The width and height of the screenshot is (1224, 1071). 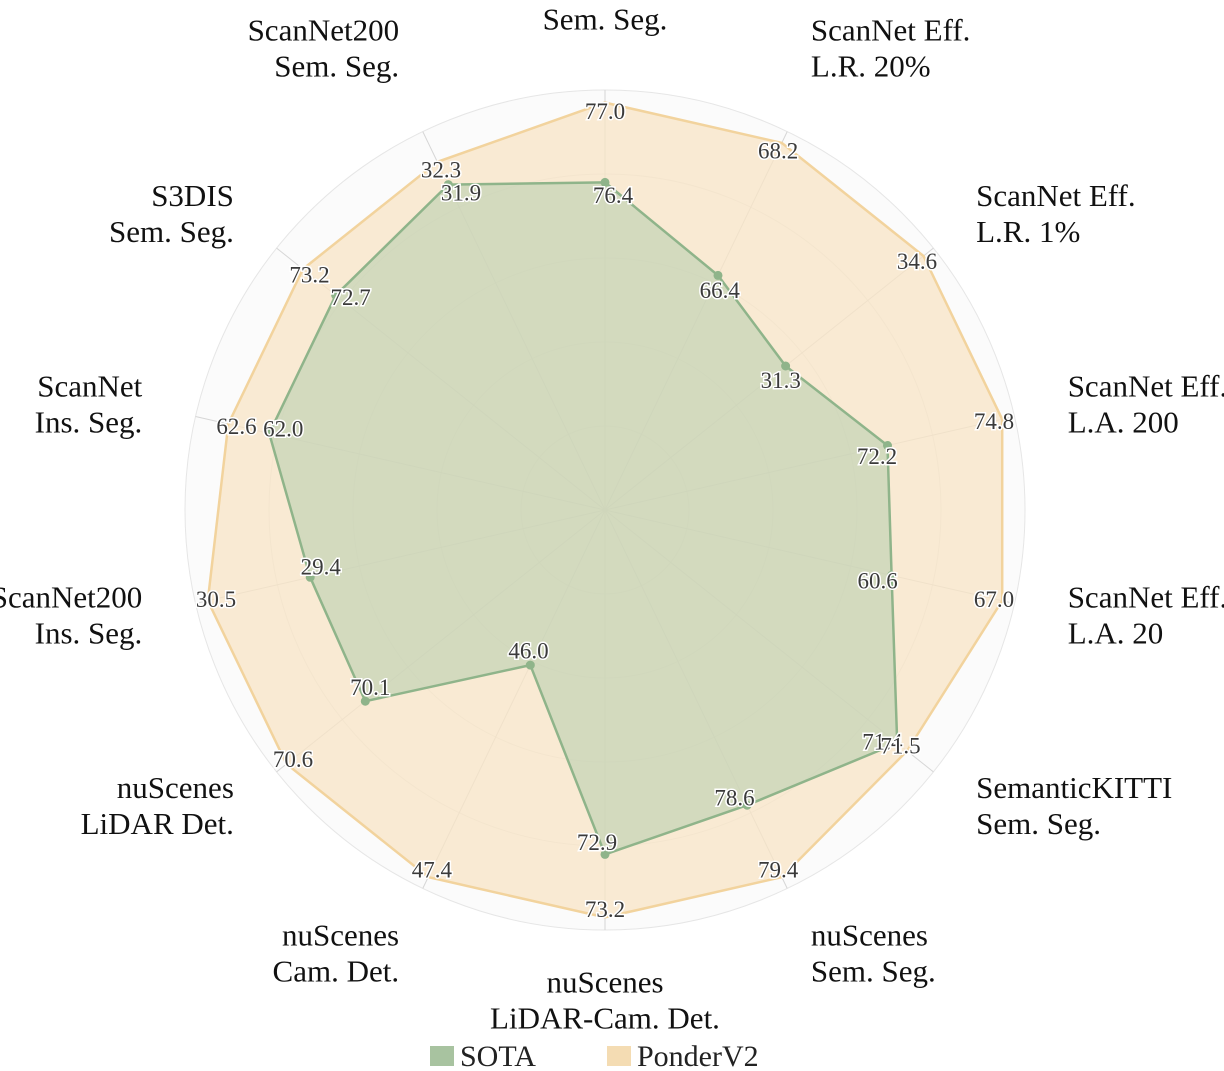 What do you see at coordinates (336, 953) in the screenshot?
I see `axis-label: nuScenes Cam. Det.` at bounding box center [336, 953].